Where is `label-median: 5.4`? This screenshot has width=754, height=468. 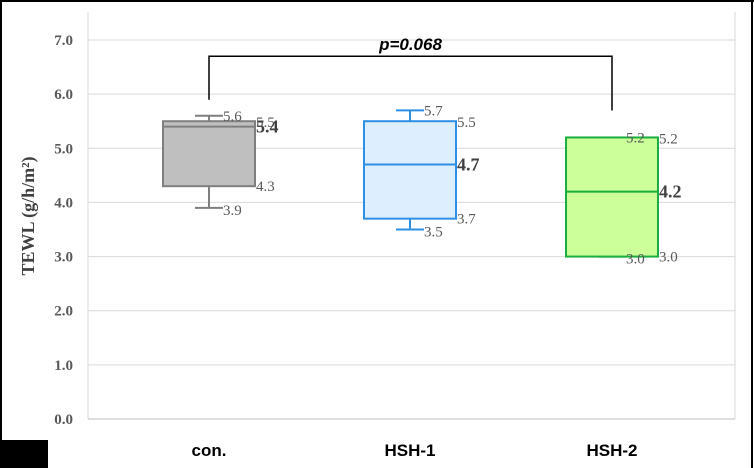 label-median: 5.4 is located at coordinates (267, 127).